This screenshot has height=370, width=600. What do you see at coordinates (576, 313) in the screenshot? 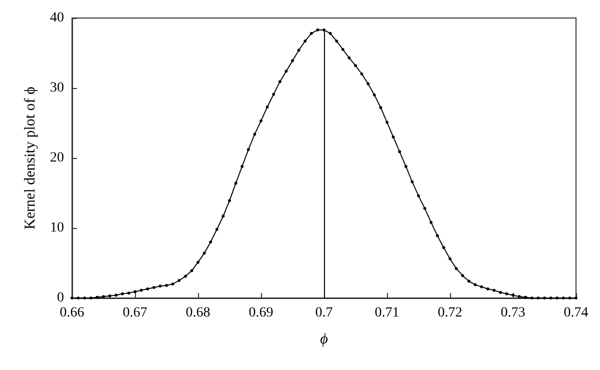
I see `x-tick-label: 0.74` at bounding box center [576, 313].